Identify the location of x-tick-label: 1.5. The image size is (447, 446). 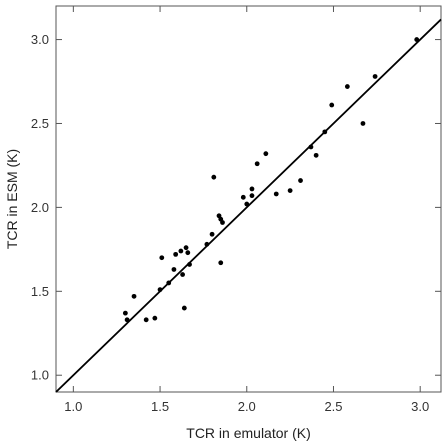
(160, 406).